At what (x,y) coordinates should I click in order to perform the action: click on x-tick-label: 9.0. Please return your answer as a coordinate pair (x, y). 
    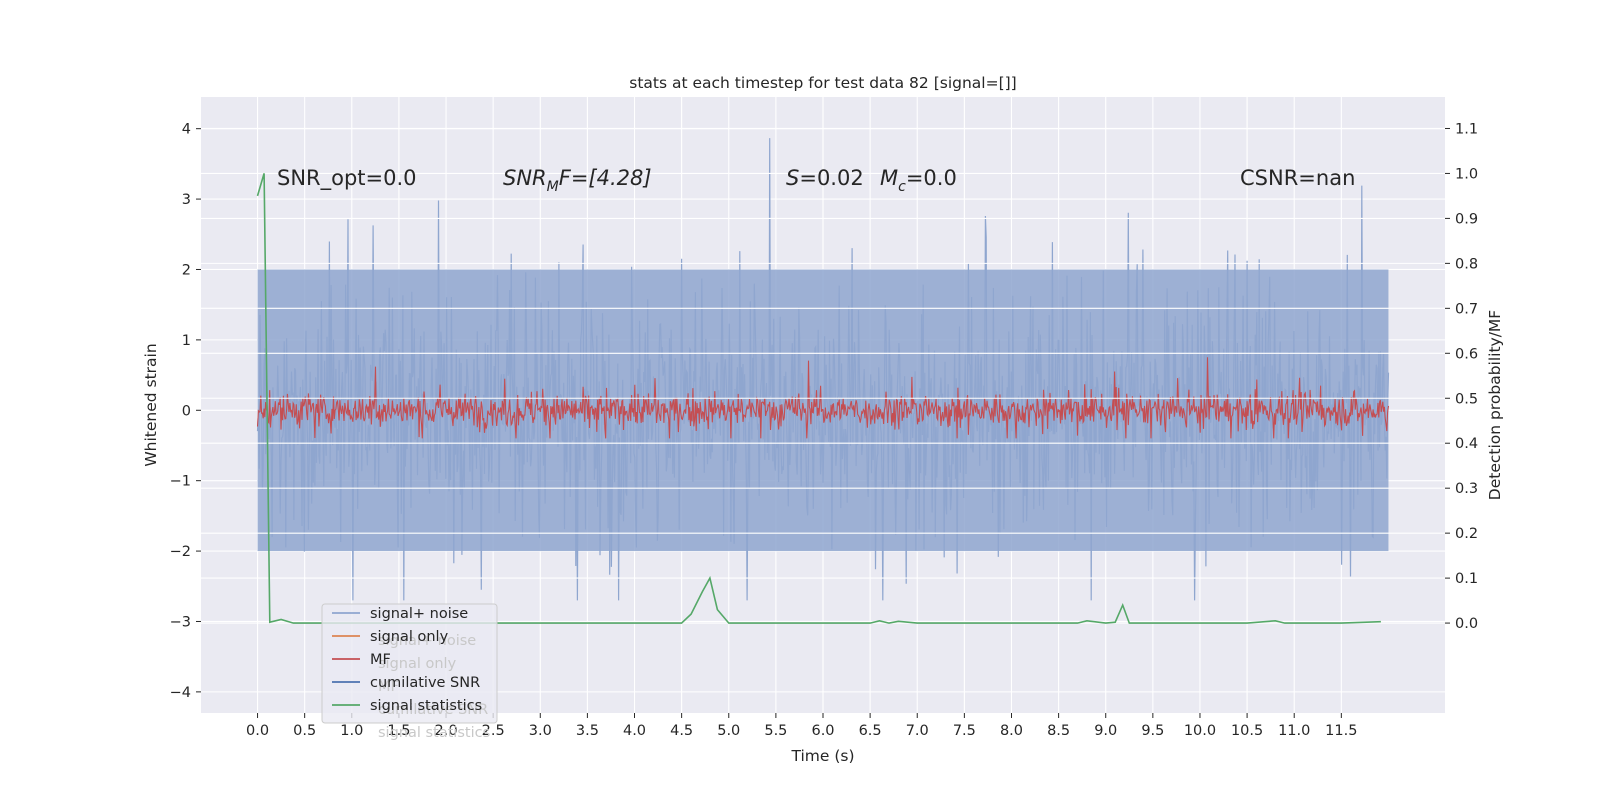
    Looking at the image, I should click on (1105, 731).